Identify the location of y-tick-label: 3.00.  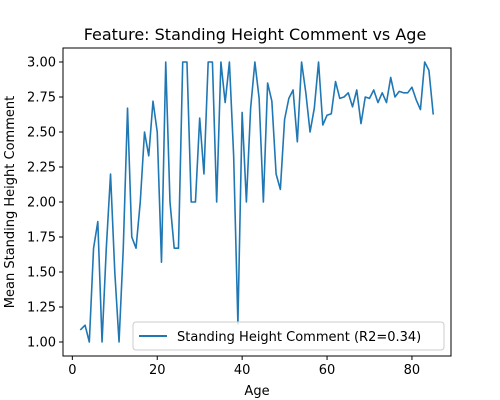
(41, 63).